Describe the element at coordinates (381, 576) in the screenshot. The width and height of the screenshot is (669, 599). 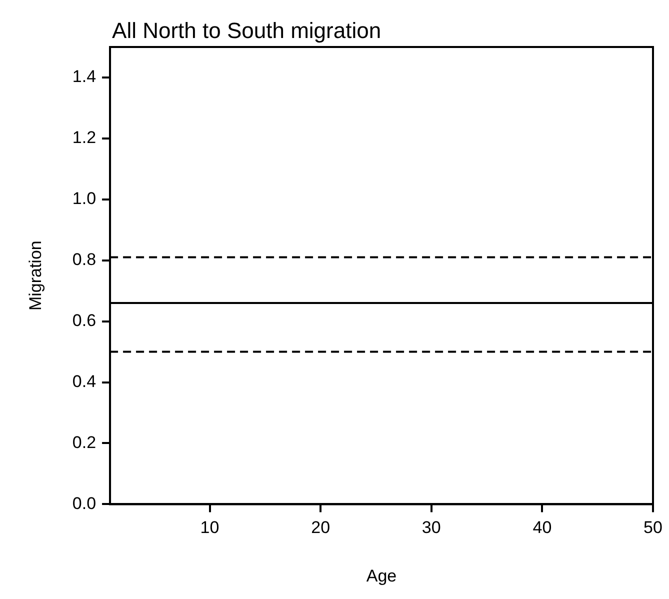
I see `x-axis-title: Age` at that location.